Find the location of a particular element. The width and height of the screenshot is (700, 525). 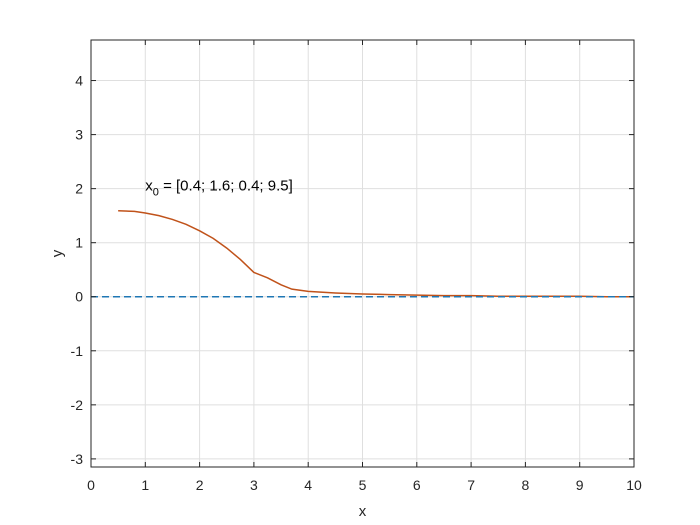

y-tick-label: 3 is located at coordinates (79, 135).